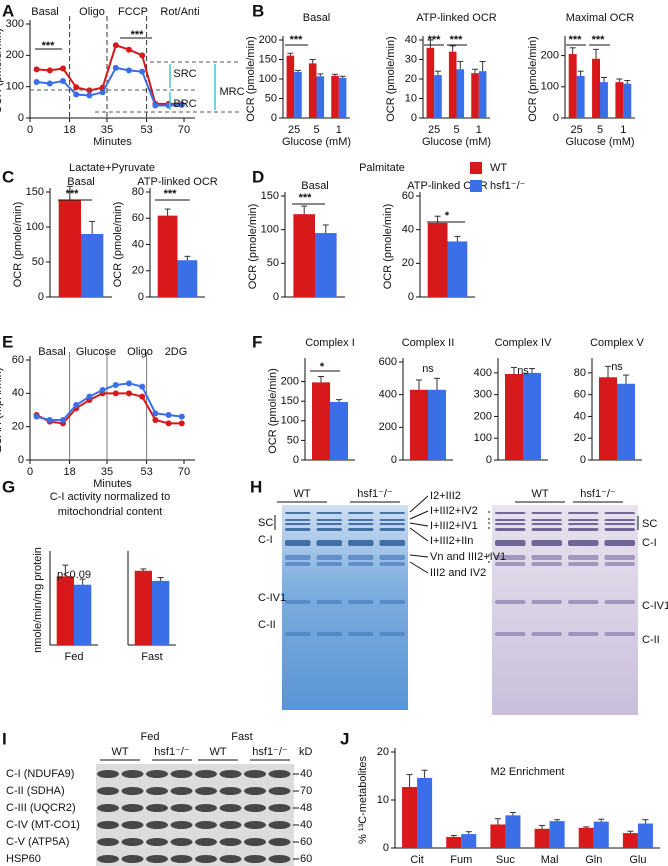 Image resolution: width=668 pixels, height=866 pixels. I want to click on group-title: C-I activity normalized to, so click(110, 497).